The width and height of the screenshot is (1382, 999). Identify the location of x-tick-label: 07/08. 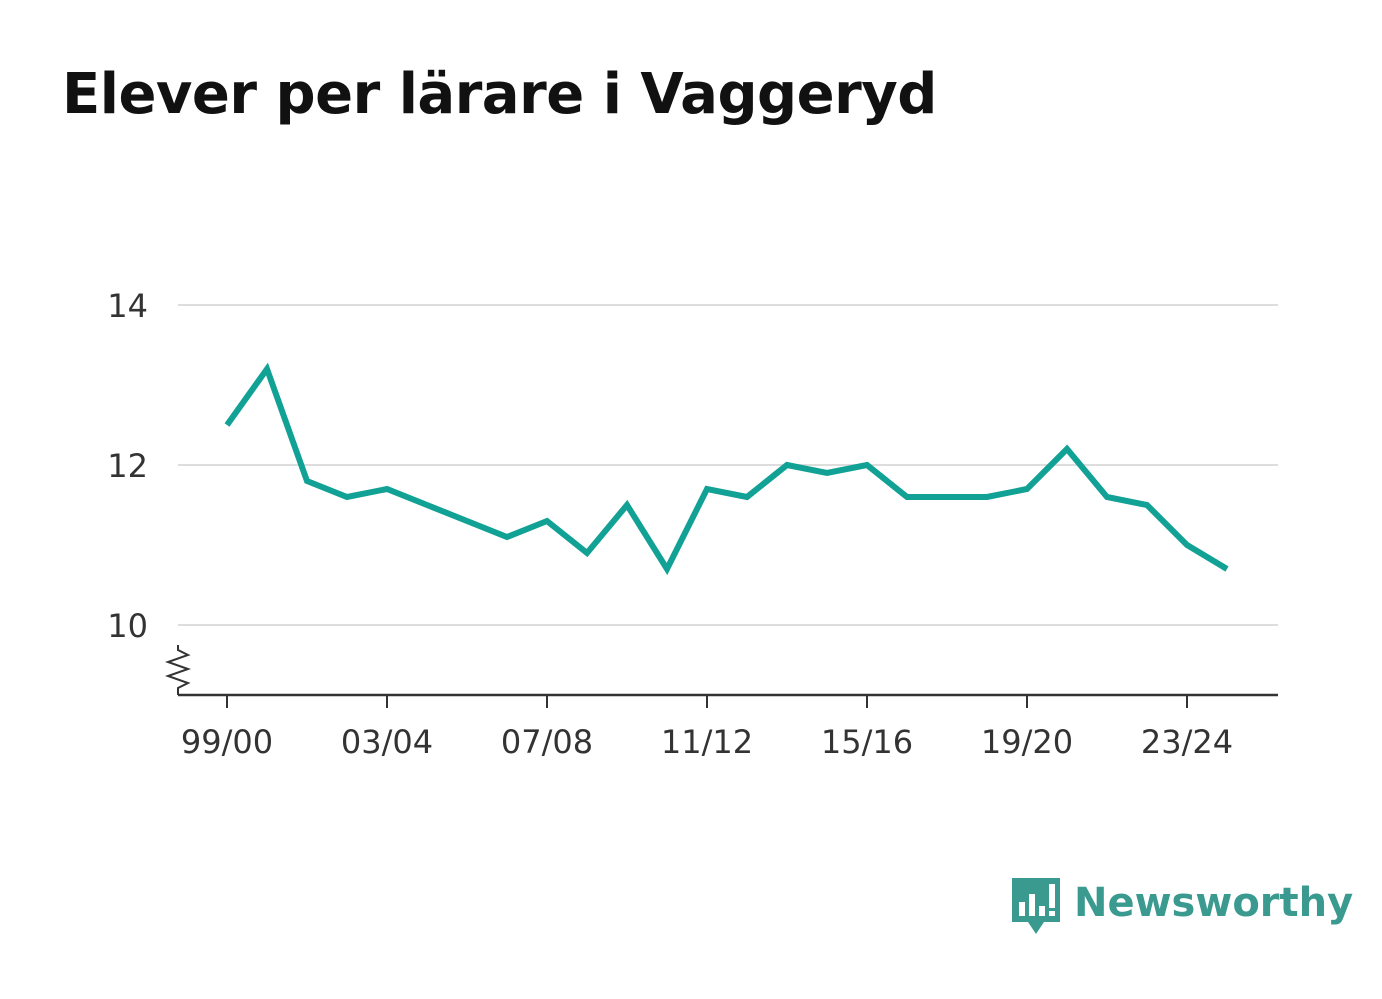
(547, 742).